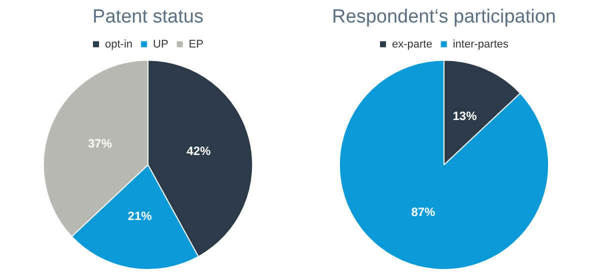 The width and height of the screenshot is (593, 274). I want to click on chart-title: Respondent‘s participation, so click(444, 17).